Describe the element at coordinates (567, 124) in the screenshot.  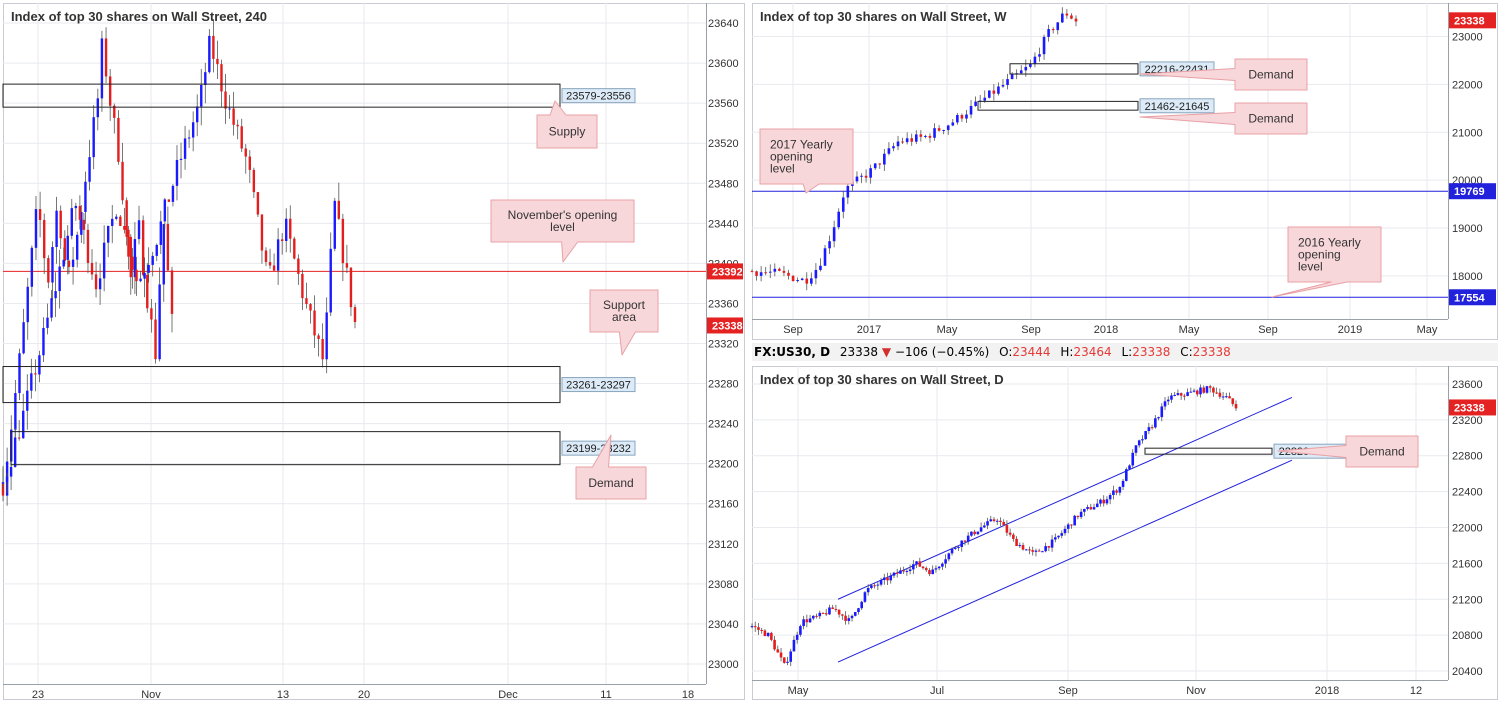
I see `callout: Supply` at that location.